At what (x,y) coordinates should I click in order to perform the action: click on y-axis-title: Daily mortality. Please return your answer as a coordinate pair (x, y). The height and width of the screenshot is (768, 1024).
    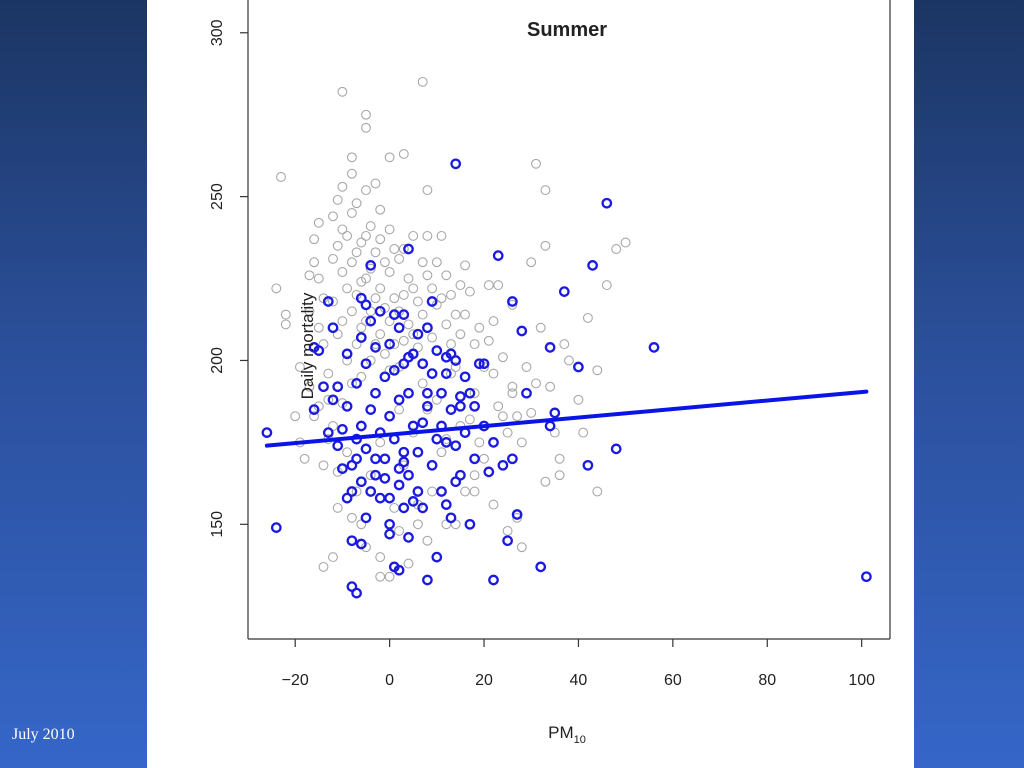
    Looking at the image, I should click on (307, 345).